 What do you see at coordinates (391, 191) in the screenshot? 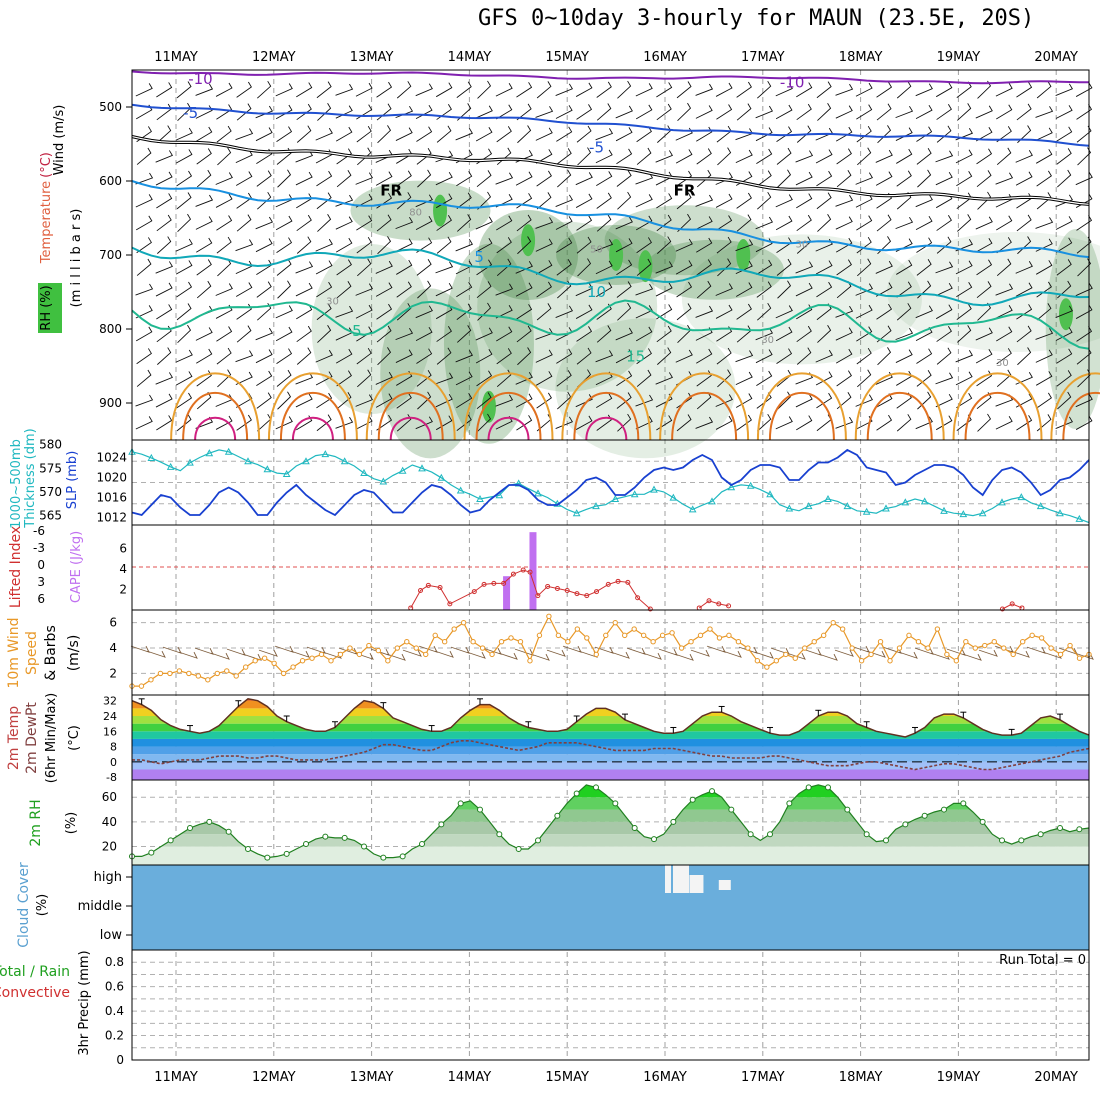
I see `contour-label: FR` at bounding box center [391, 191].